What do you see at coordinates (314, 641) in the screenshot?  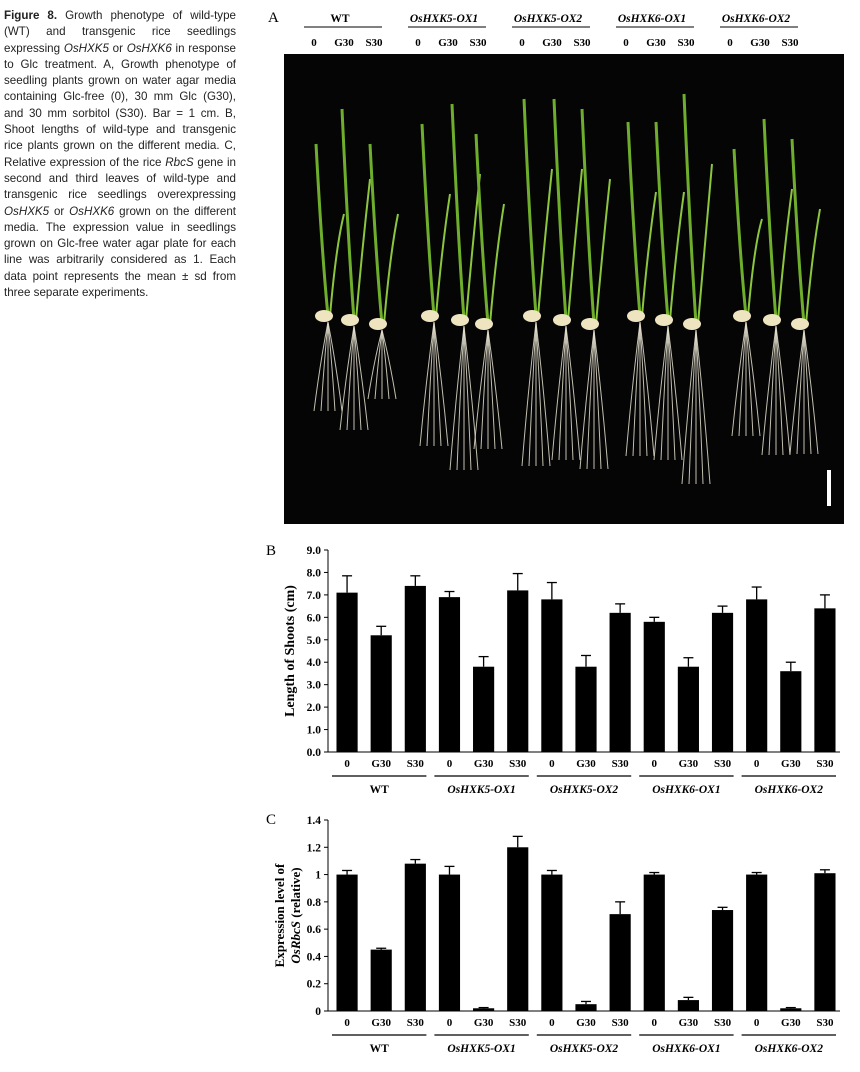 I see `y-tick-label: 5.0` at bounding box center [314, 641].